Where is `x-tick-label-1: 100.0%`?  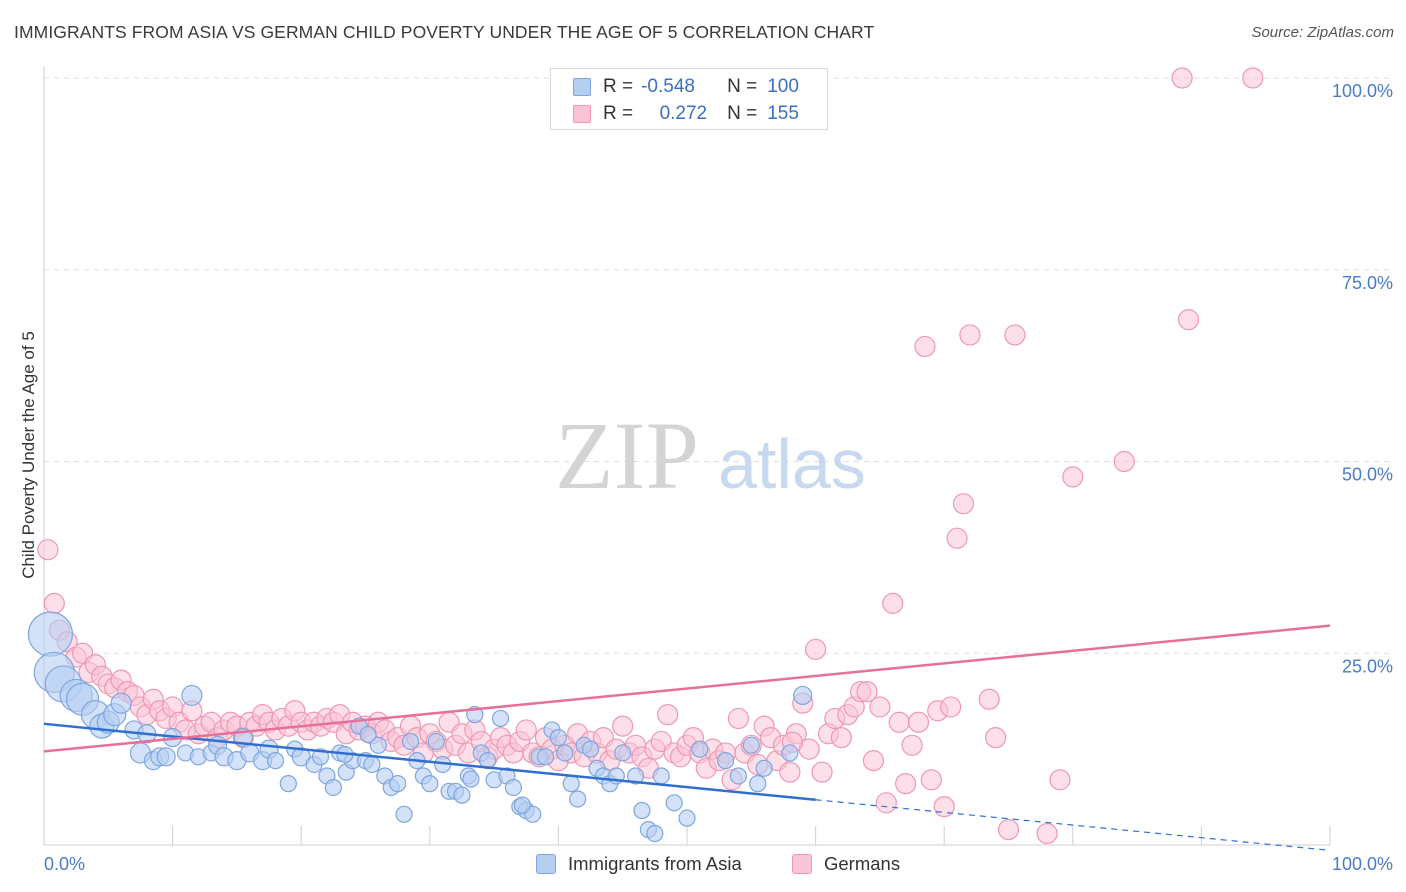 x-tick-label-1: 100.0% is located at coordinates (1362, 864).